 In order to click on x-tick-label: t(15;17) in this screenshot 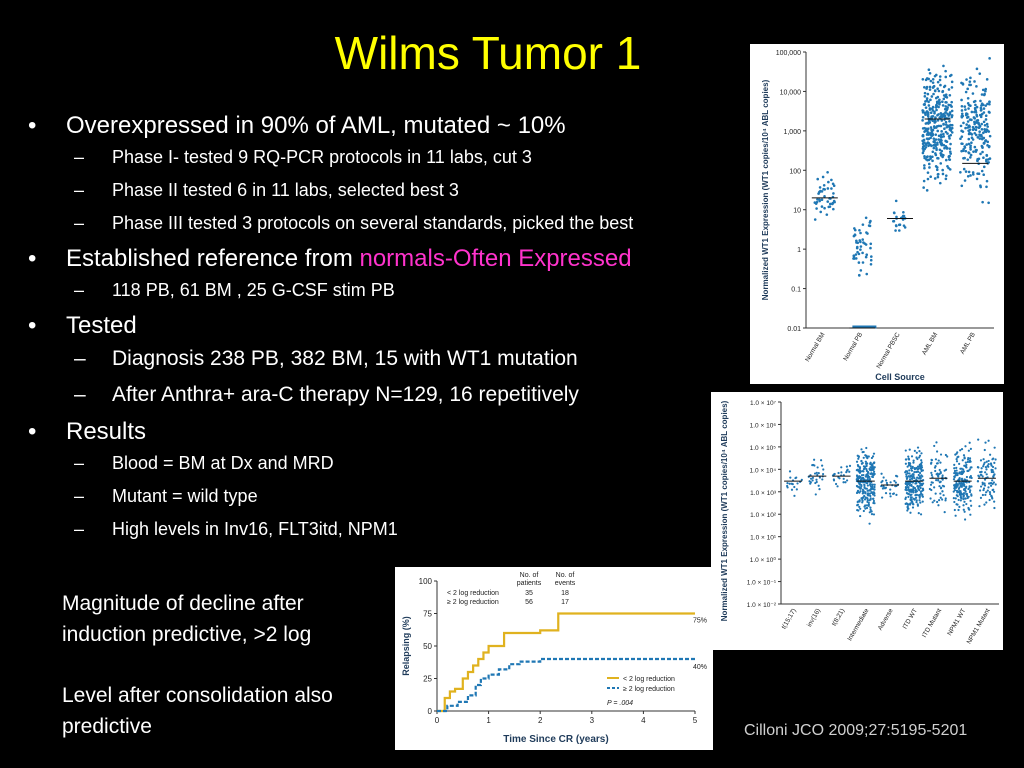, I will do `click(789, 619)`.